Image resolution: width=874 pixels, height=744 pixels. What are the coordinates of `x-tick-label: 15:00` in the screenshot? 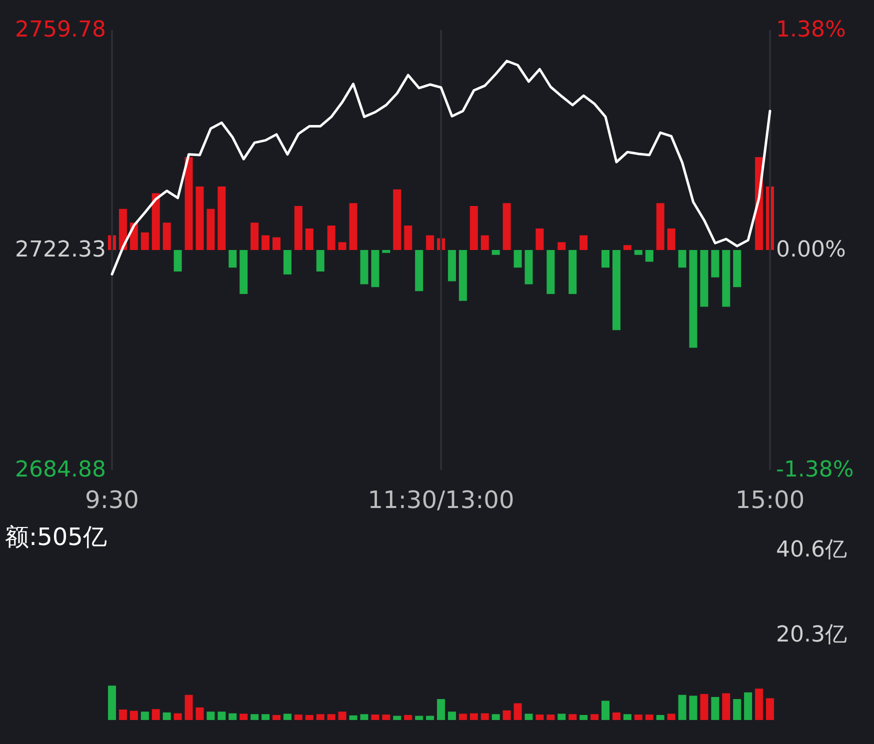 It's located at (770, 500).